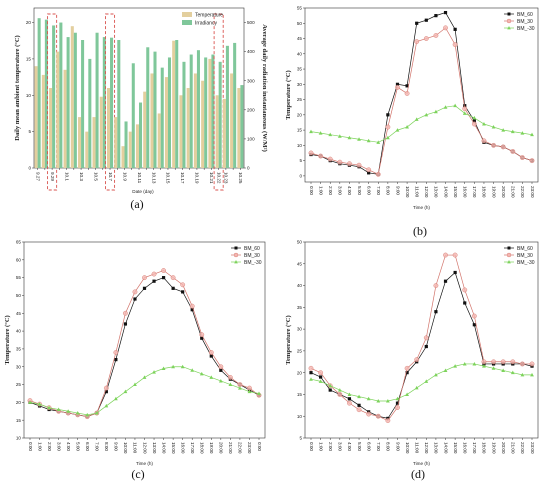 The height and width of the screenshot is (485, 550). Describe the element at coordinates (29, 22) in the screenshot. I see `y-tick-label: 20` at that location.